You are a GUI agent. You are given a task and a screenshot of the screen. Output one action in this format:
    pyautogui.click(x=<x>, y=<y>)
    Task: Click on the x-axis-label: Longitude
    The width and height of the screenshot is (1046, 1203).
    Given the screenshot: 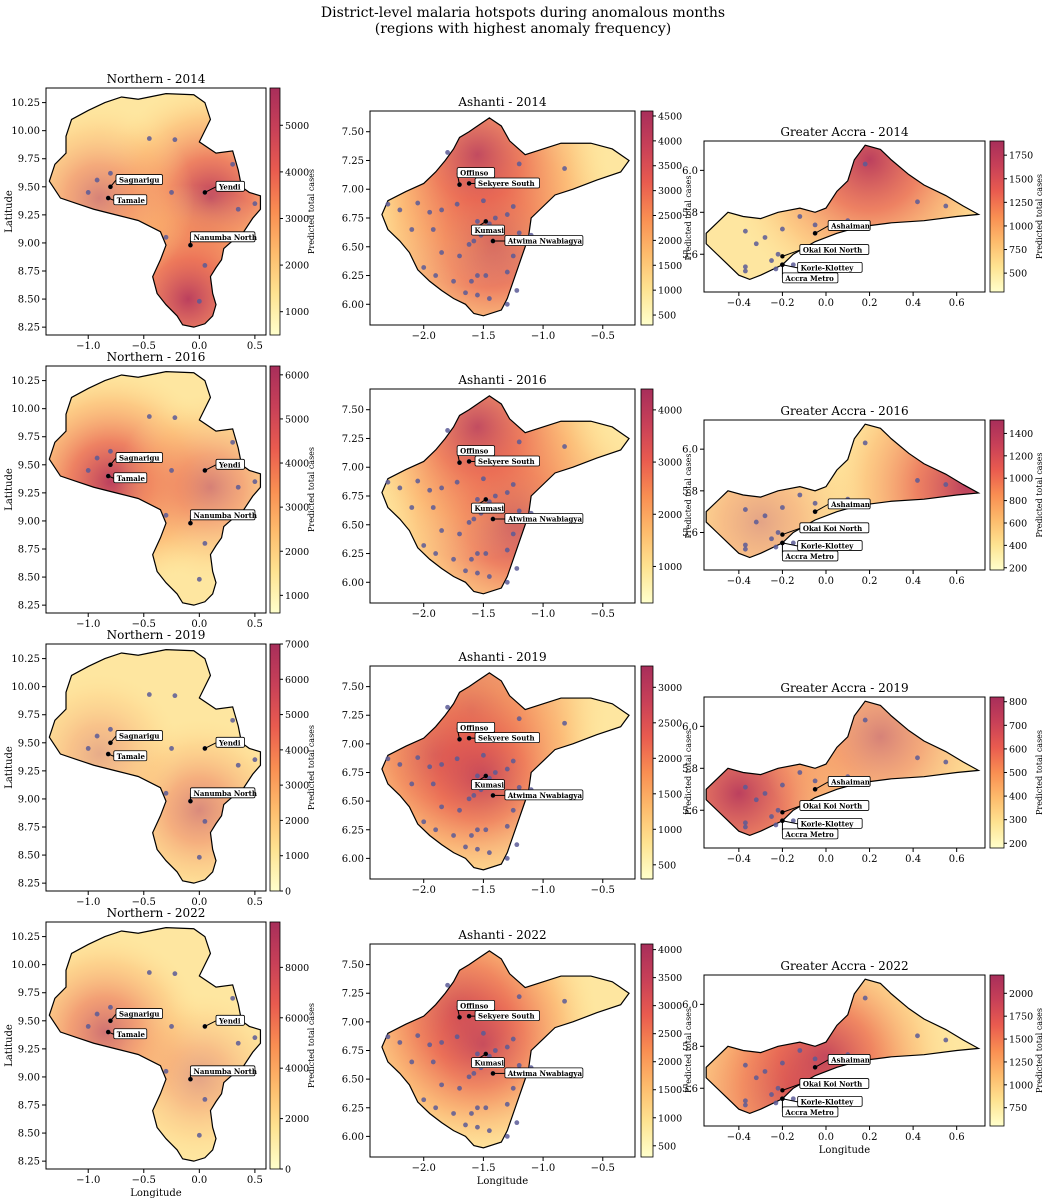 What is the action you would take?
    pyautogui.click(x=503, y=1181)
    